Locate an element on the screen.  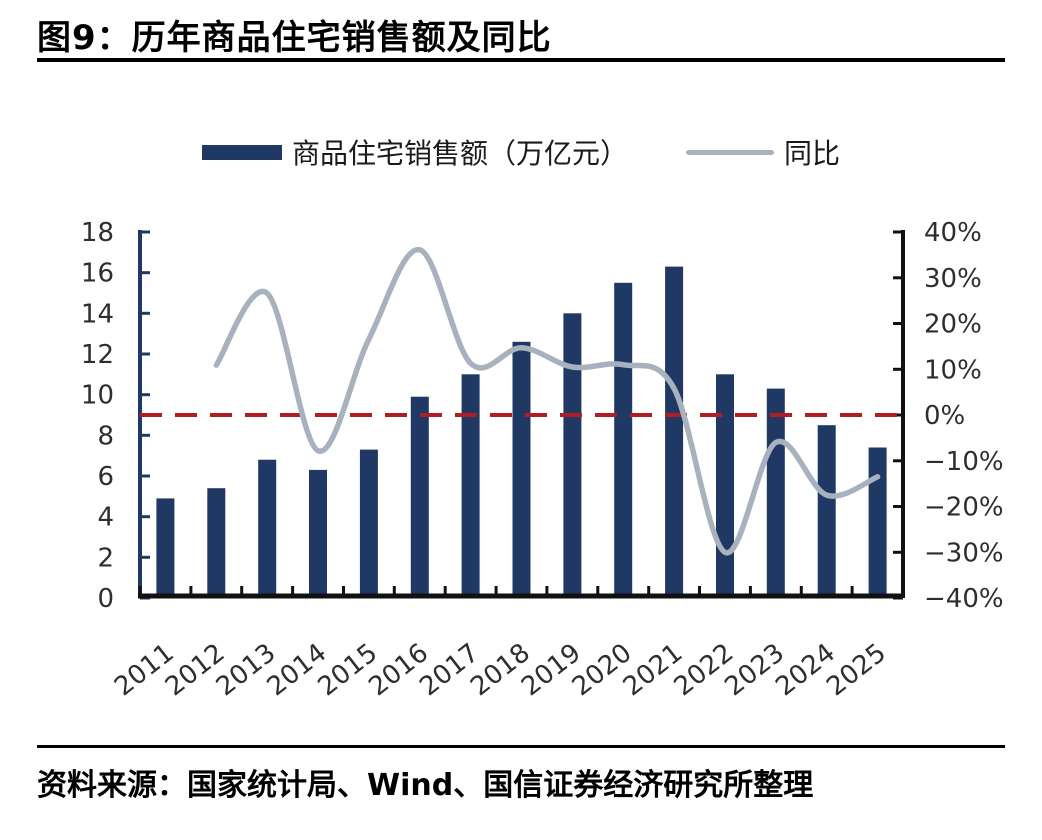
x-tick-label-2021: 2021 is located at coordinates (653, 670).